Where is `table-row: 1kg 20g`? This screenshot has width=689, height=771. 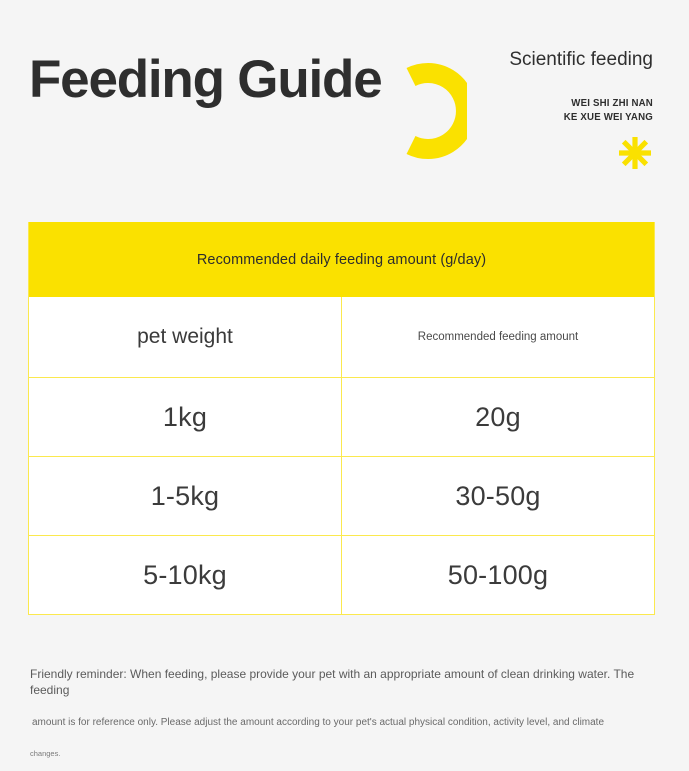
table-row: 1kg 20g is located at coordinates (341, 416).